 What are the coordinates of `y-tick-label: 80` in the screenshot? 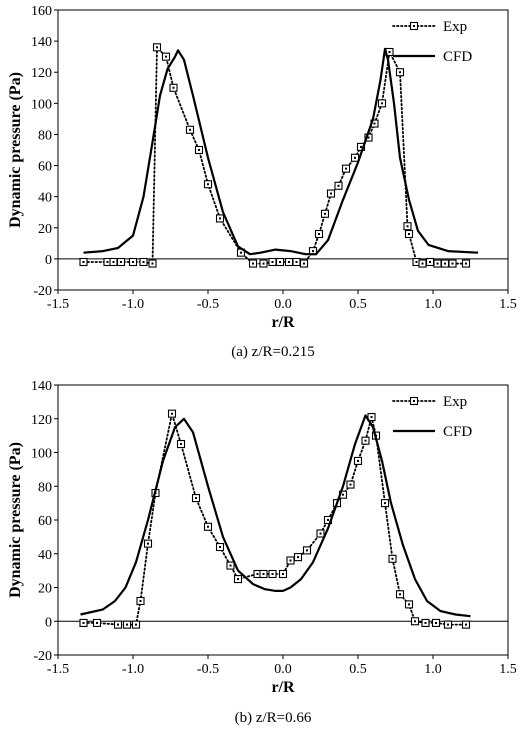 It's located at (45, 487).